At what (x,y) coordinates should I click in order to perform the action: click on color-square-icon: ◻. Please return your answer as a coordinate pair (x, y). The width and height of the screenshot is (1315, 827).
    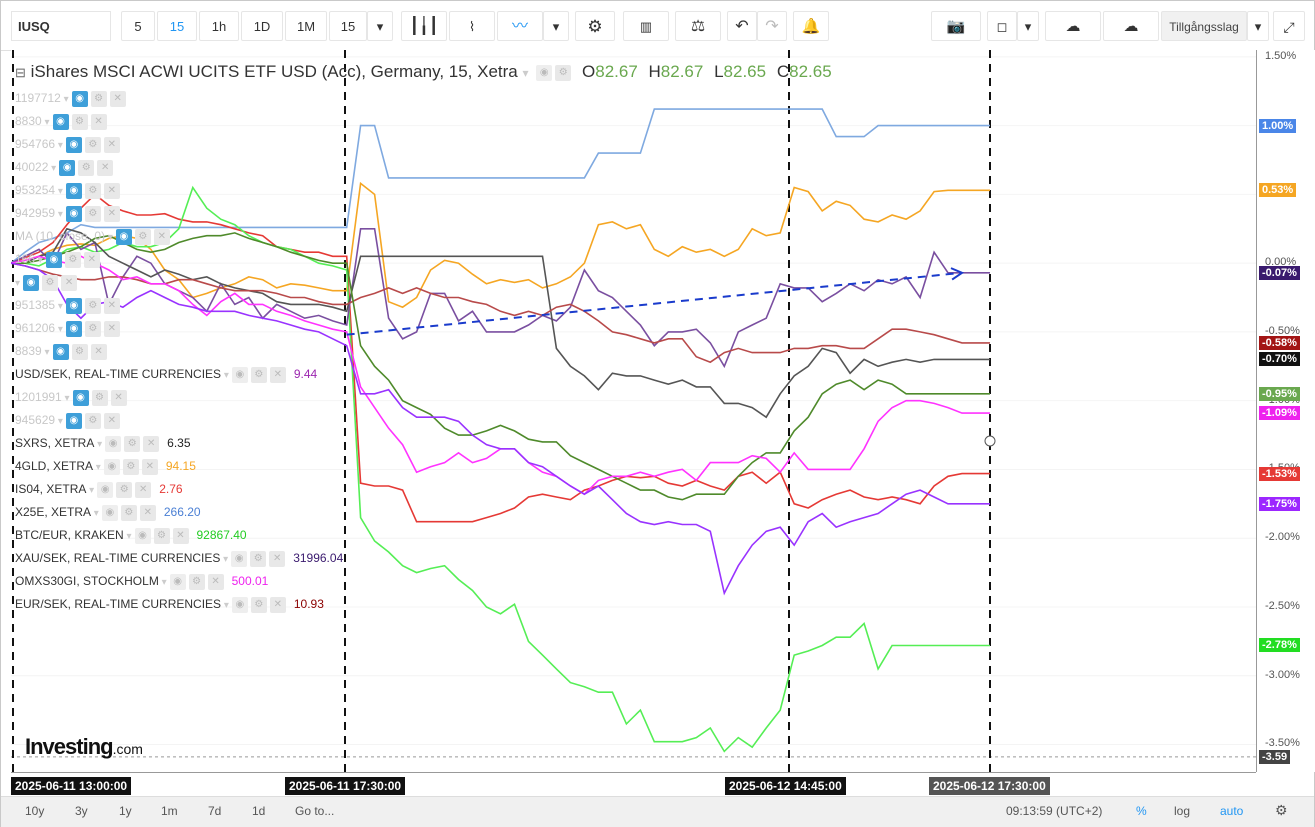
    Looking at the image, I should click on (1002, 26).